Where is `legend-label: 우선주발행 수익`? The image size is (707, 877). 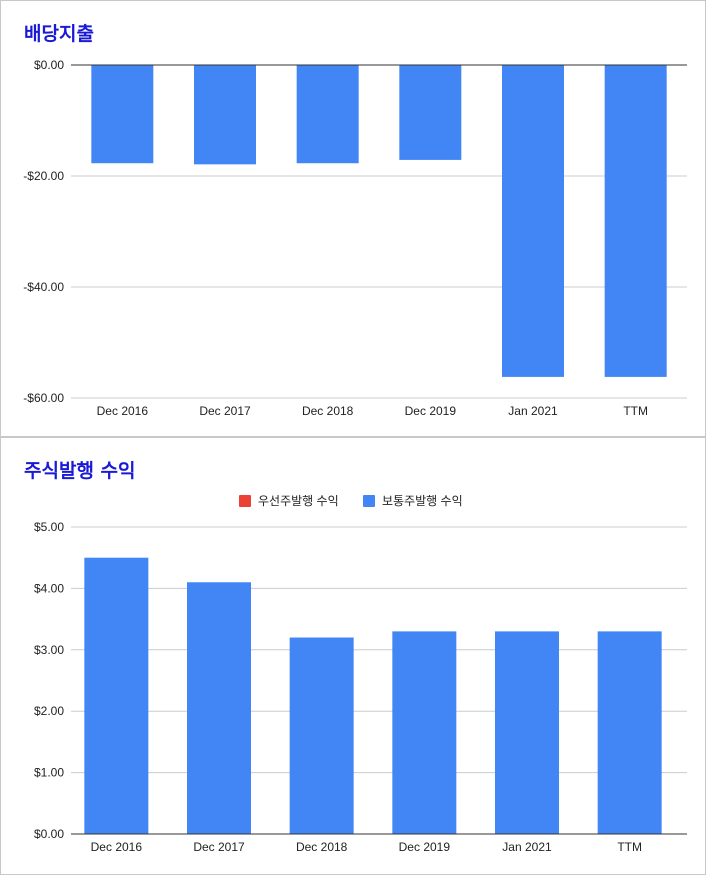 legend-label: 우선주발행 수익 is located at coordinates (298, 500).